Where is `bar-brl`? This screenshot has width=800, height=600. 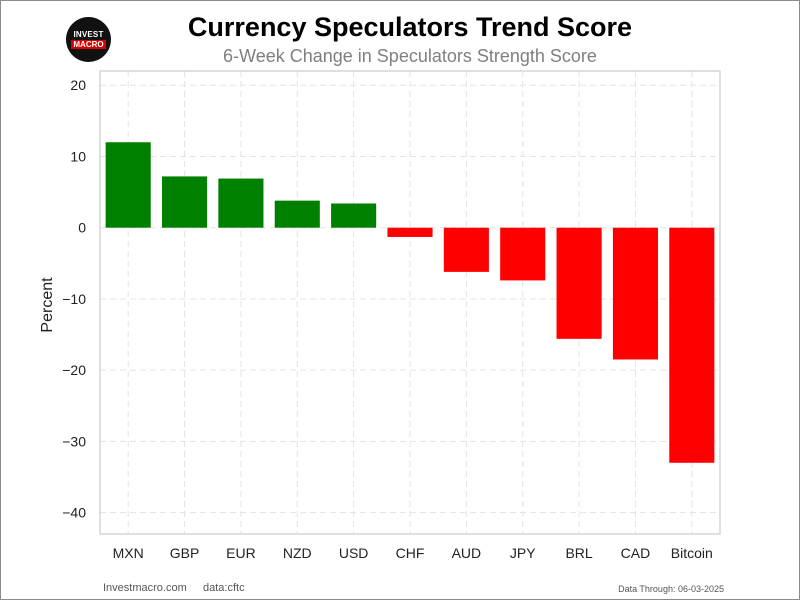
bar-brl is located at coordinates (579, 283).